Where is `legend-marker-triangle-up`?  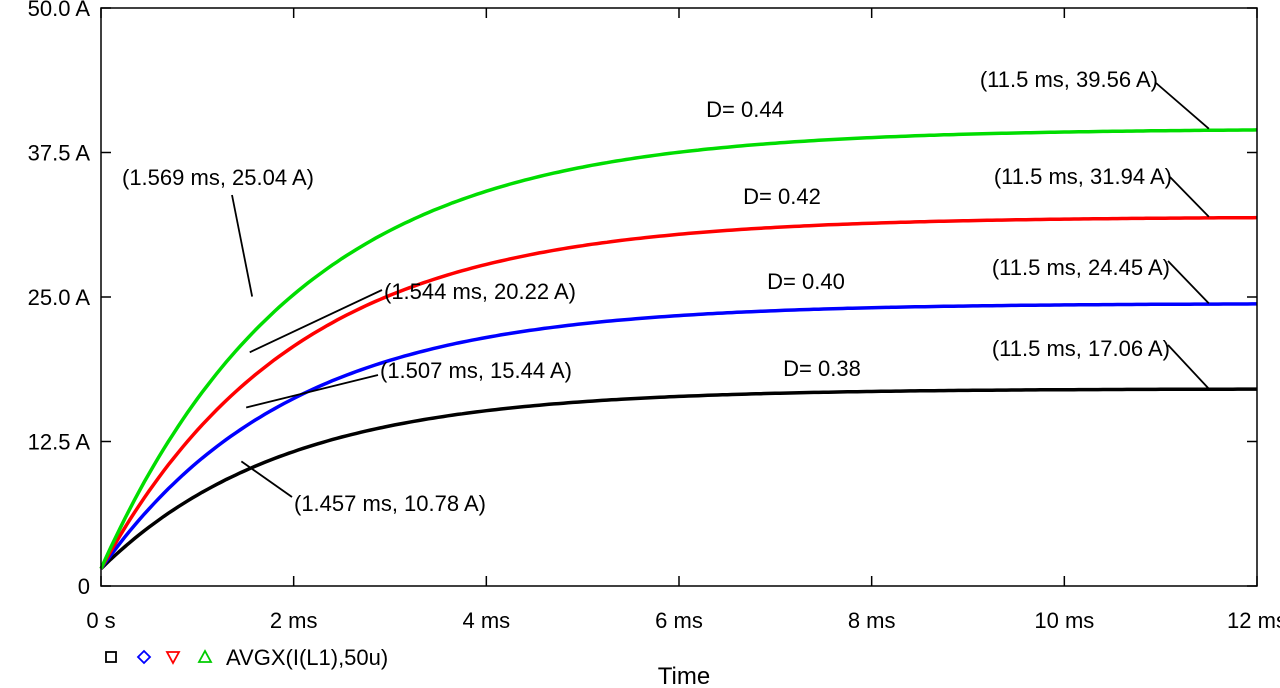 legend-marker-triangle-up is located at coordinates (205, 656).